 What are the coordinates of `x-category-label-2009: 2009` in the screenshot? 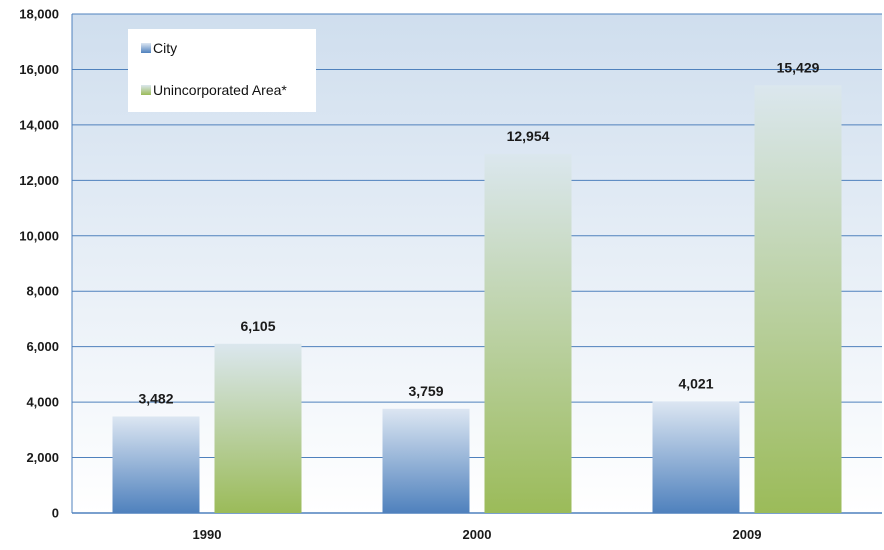 It's located at (747, 534).